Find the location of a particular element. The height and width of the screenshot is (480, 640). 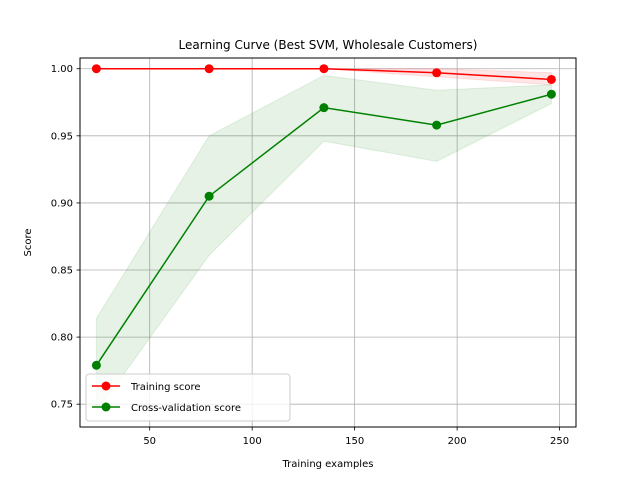

y-axis-title: Score is located at coordinates (28, 242).